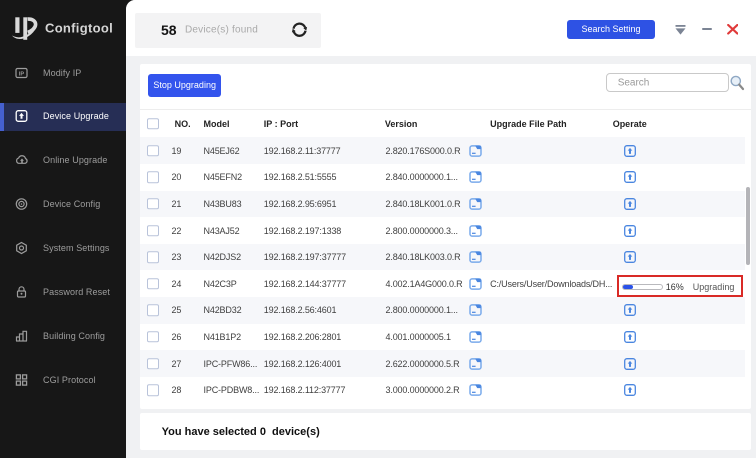  What do you see at coordinates (22, 74) in the screenshot?
I see `svg-text: IP` at bounding box center [22, 74].